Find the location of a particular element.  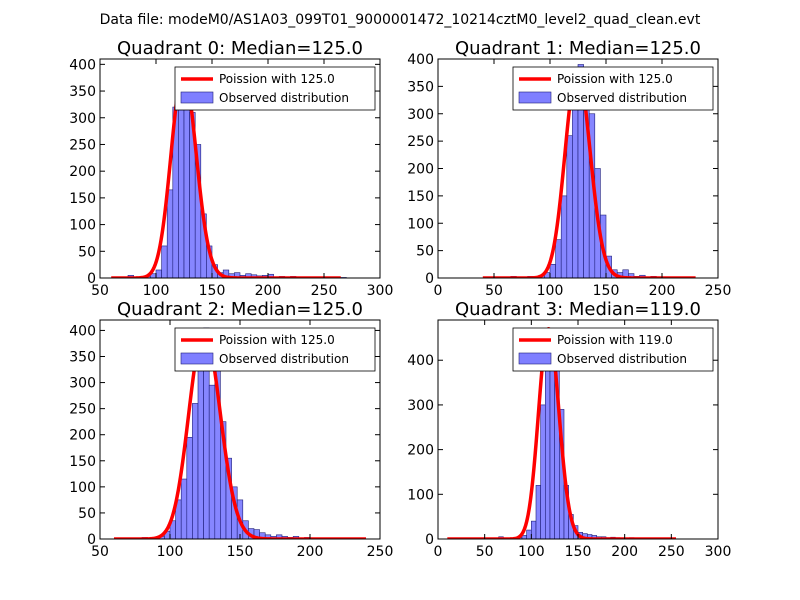

chart-title: Quadrant 3: Median=119.0 is located at coordinates (578, 309).